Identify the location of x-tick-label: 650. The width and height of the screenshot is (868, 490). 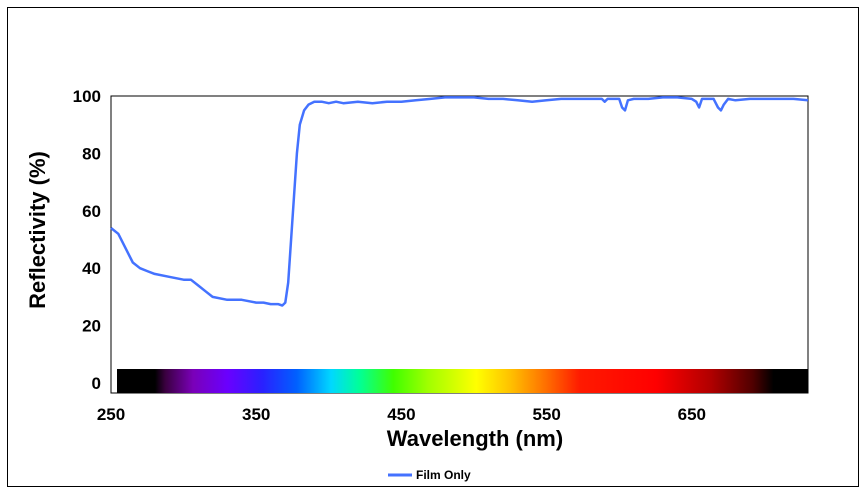
(692, 414).